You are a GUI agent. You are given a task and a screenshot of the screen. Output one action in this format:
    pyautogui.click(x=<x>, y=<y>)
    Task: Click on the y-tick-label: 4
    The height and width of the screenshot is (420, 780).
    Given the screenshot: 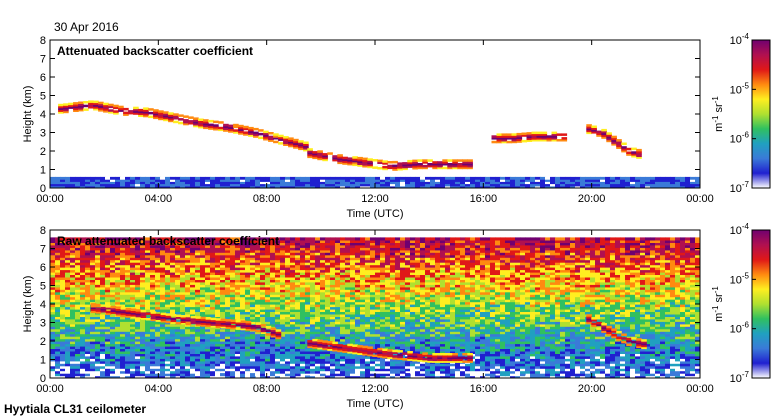 What is the action you would take?
    pyautogui.click(x=43, y=115)
    